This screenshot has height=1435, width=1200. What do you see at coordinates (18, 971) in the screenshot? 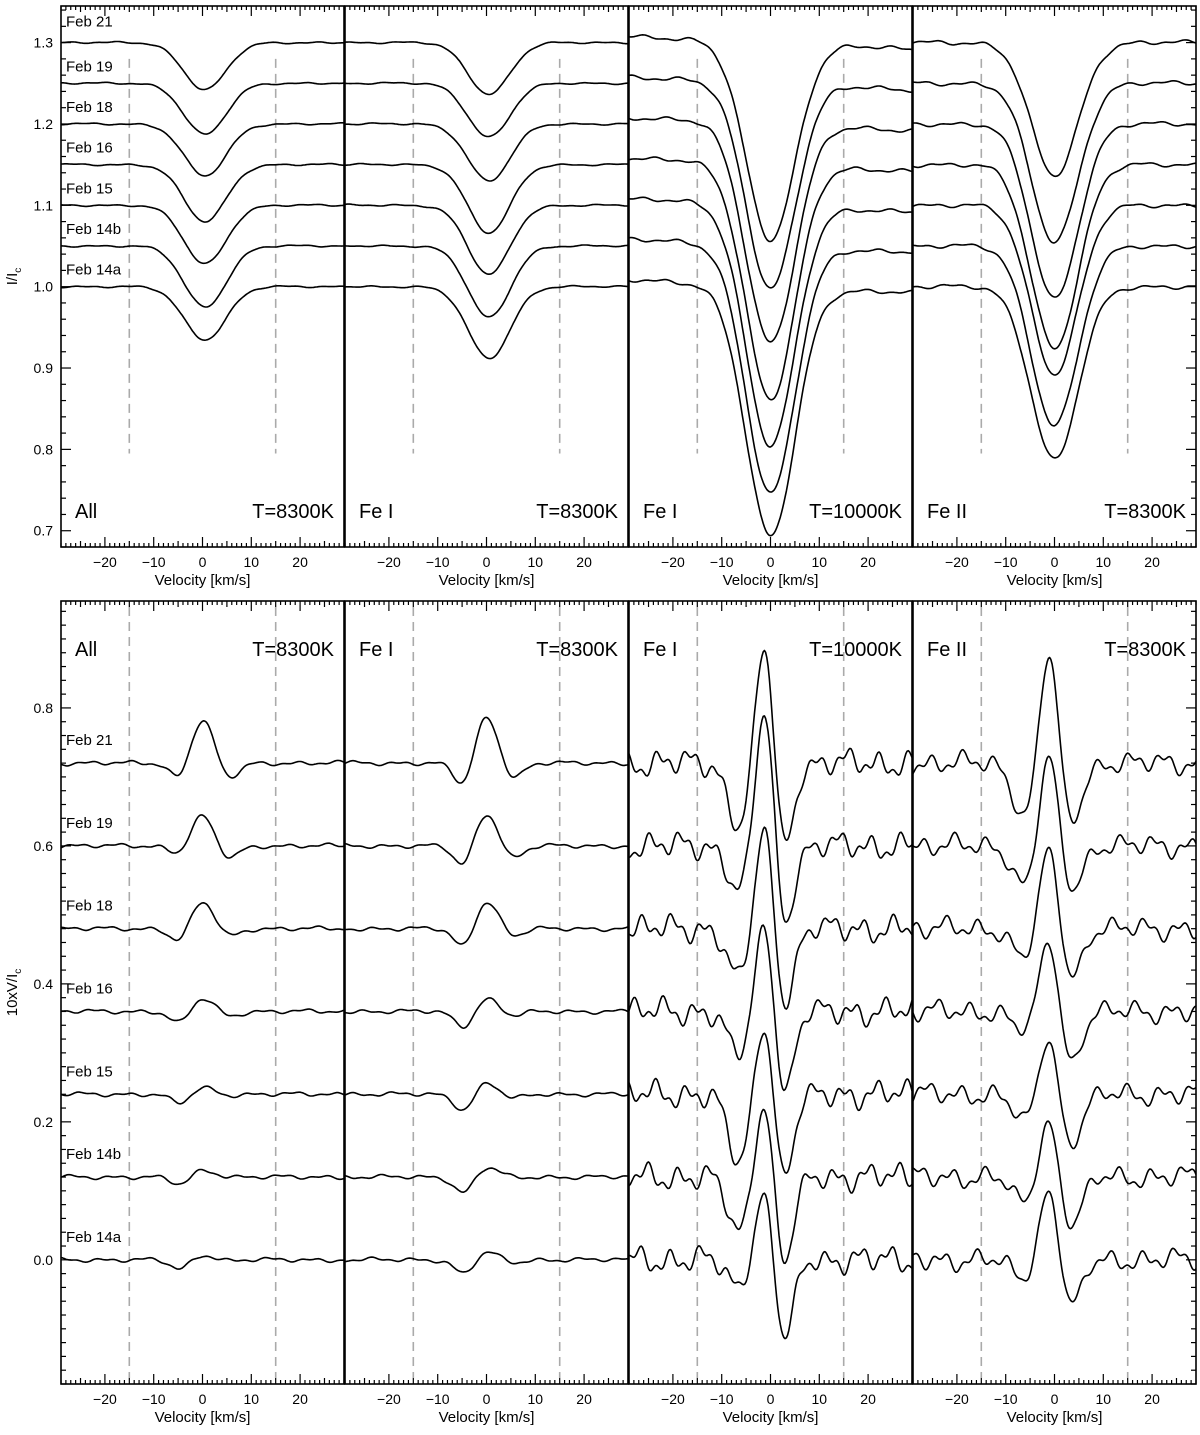
I see `y-axis-label-subscript: c` at bounding box center [18, 971].